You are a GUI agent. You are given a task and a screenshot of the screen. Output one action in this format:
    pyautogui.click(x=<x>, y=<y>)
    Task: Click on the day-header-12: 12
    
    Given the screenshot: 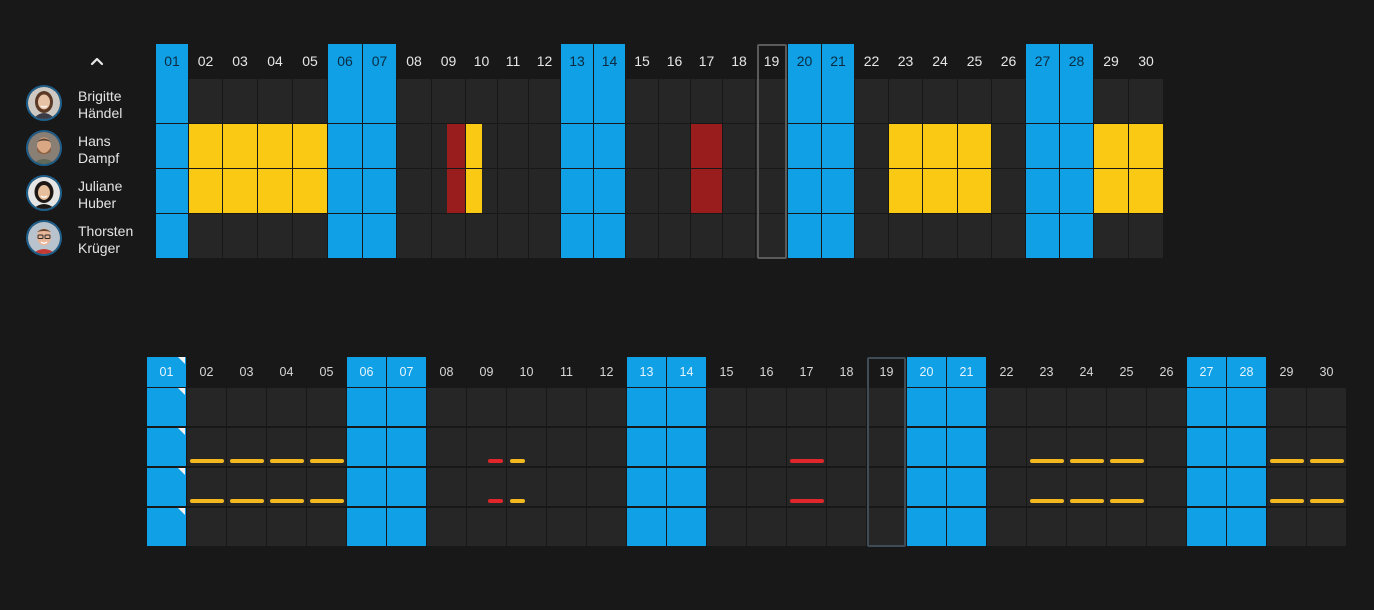 What is the action you would take?
    pyautogui.click(x=544, y=61)
    